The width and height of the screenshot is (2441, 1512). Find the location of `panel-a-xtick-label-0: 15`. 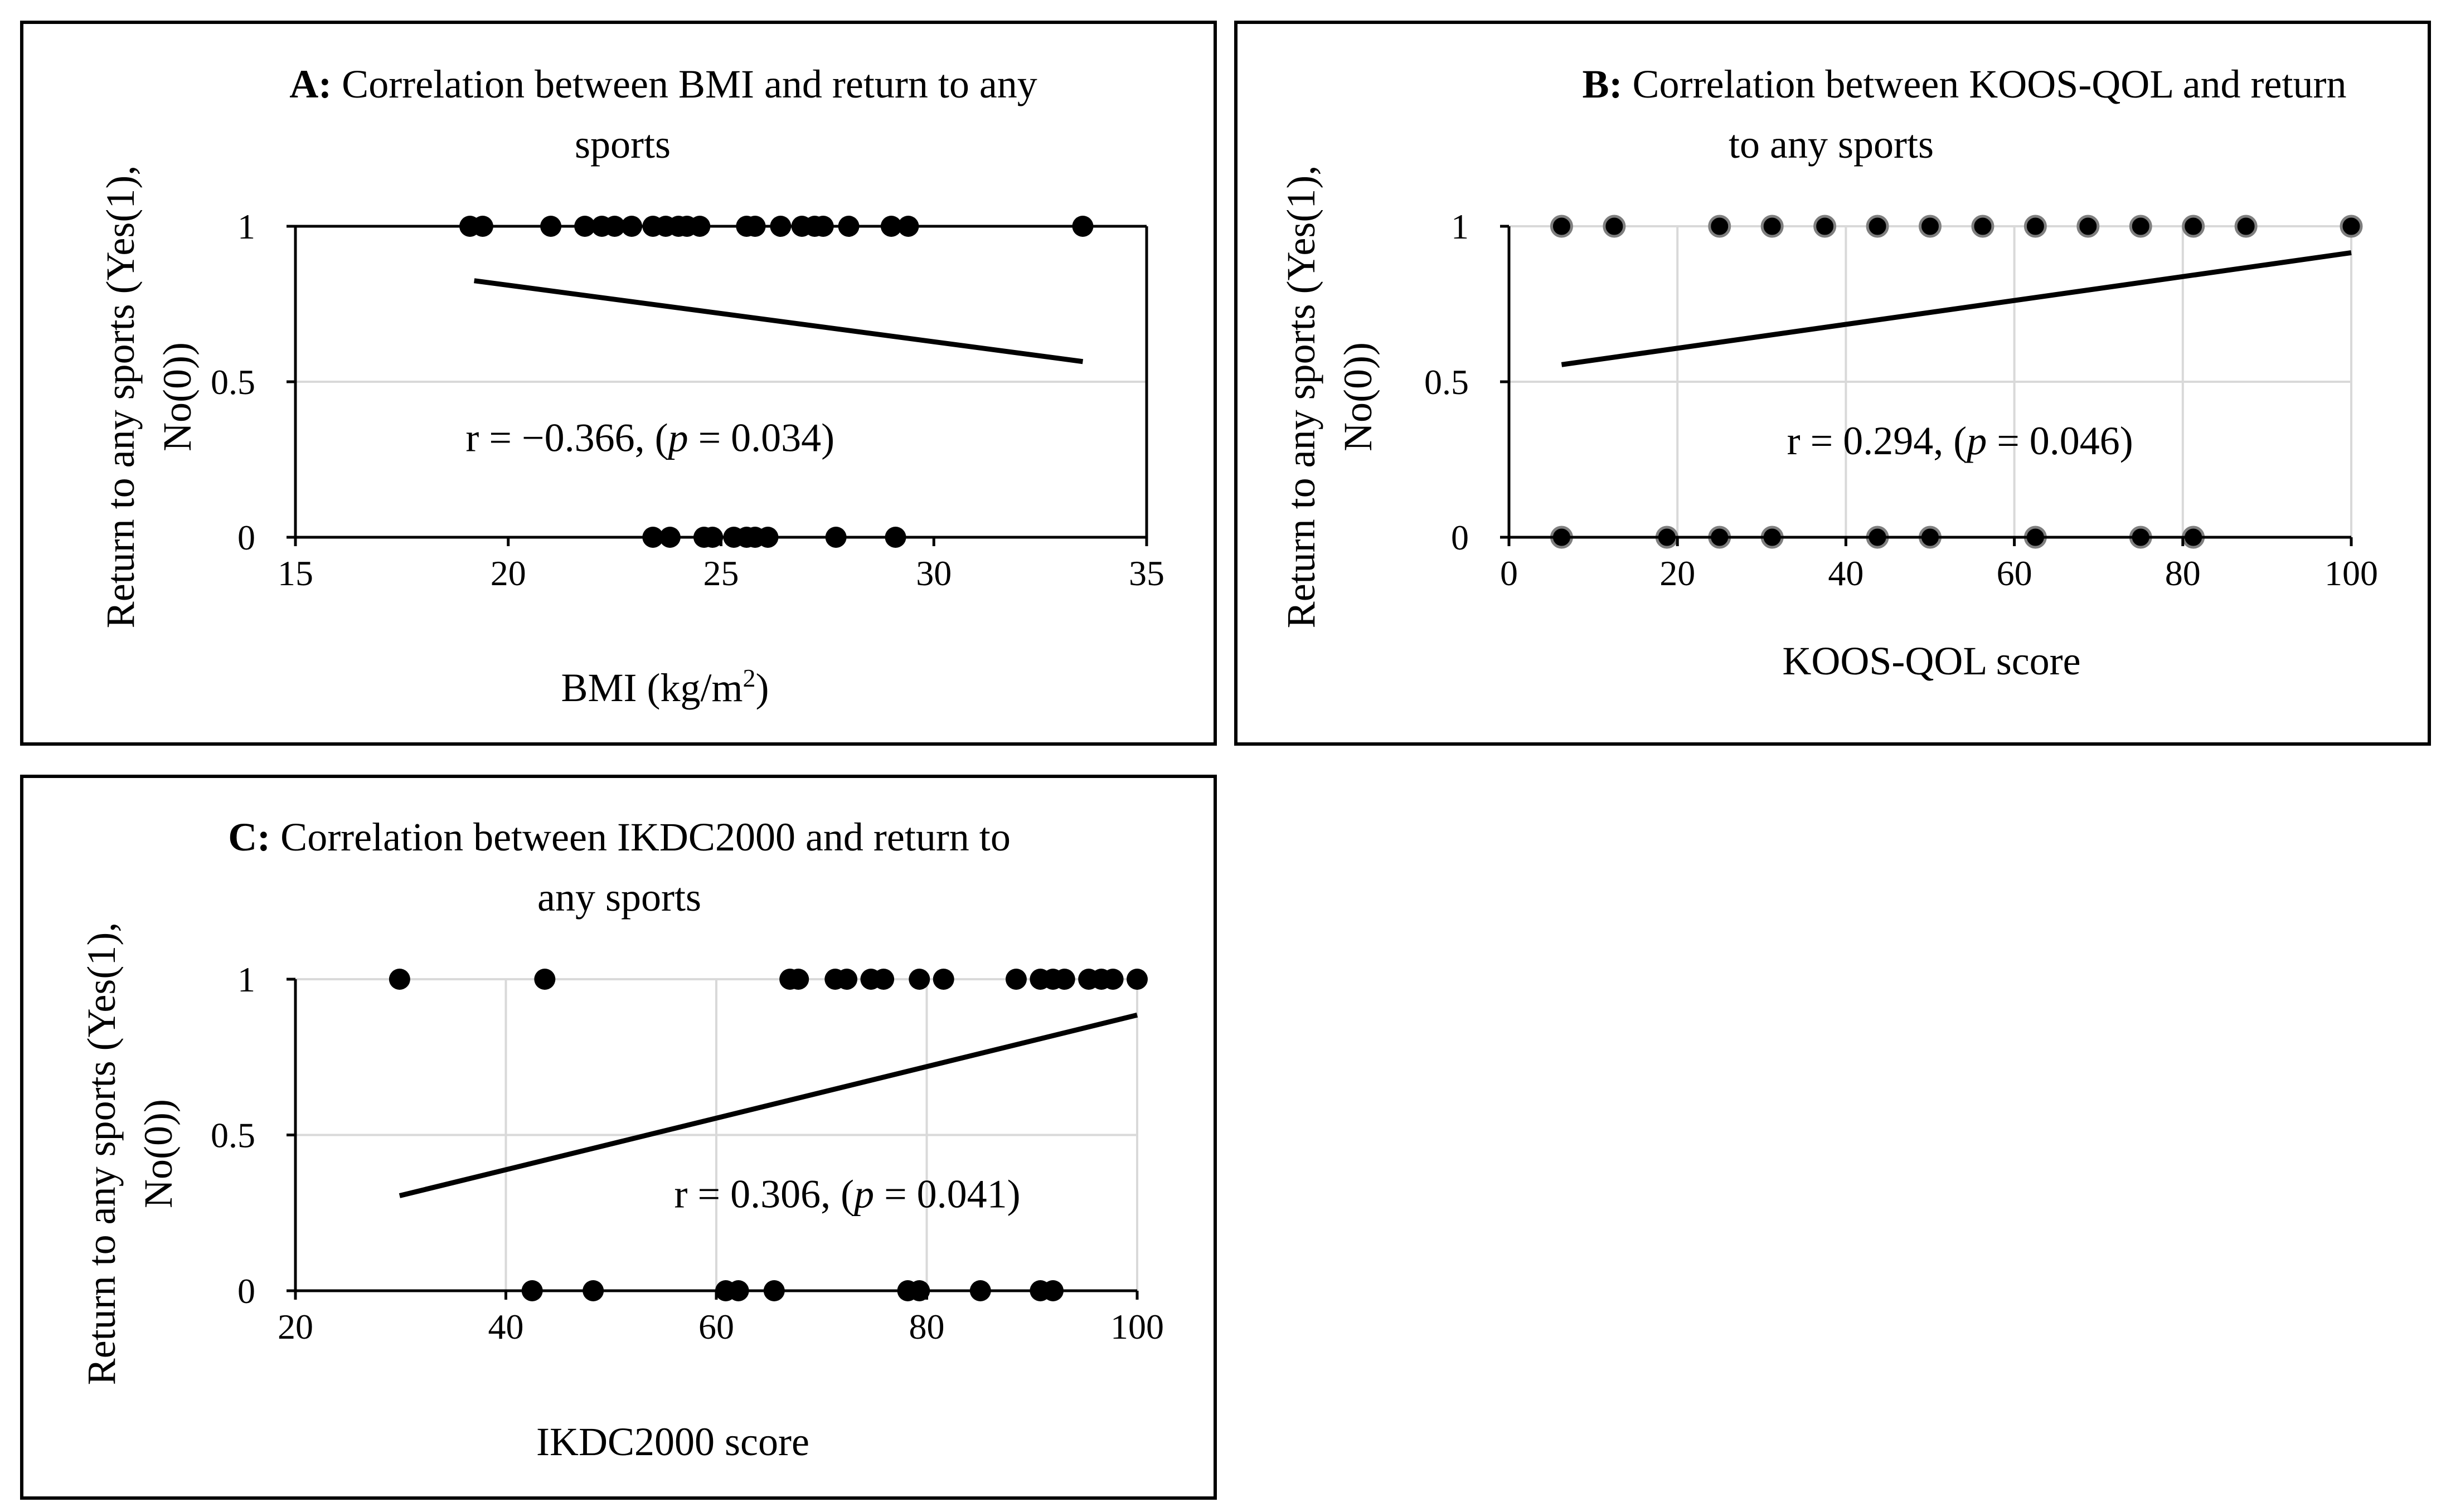

panel-a-xtick-label-0: 15 is located at coordinates (295, 573).